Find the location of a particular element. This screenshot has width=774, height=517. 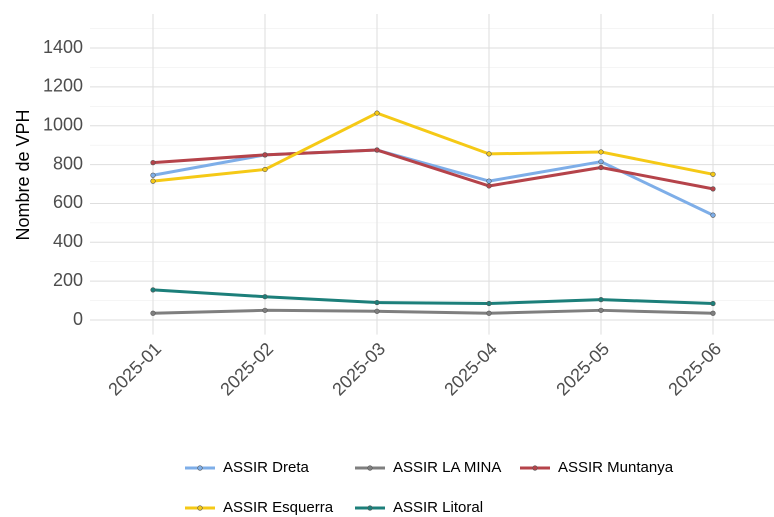

legend-item: ASSIR LA MINA is located at coordinates (428, 467).